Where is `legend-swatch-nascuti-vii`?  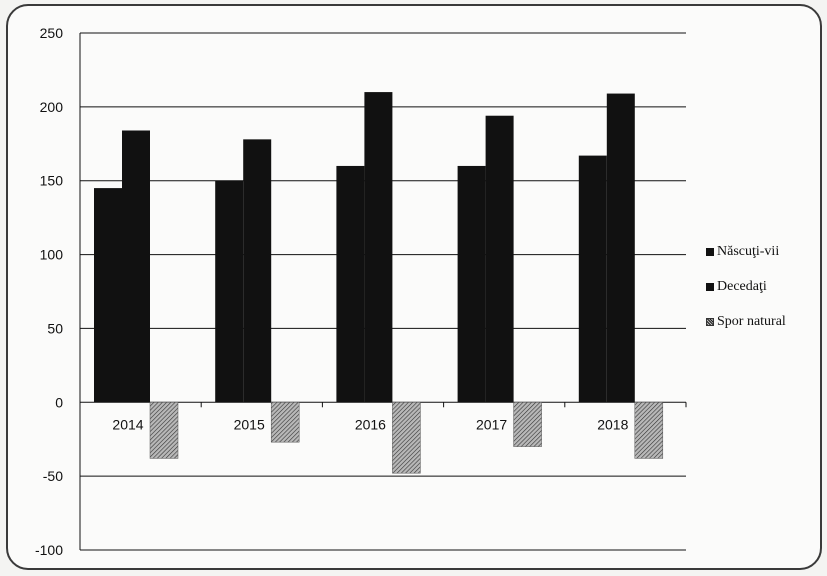 legend-swatch-nascuti-vii is located at coordinates (710, 251).